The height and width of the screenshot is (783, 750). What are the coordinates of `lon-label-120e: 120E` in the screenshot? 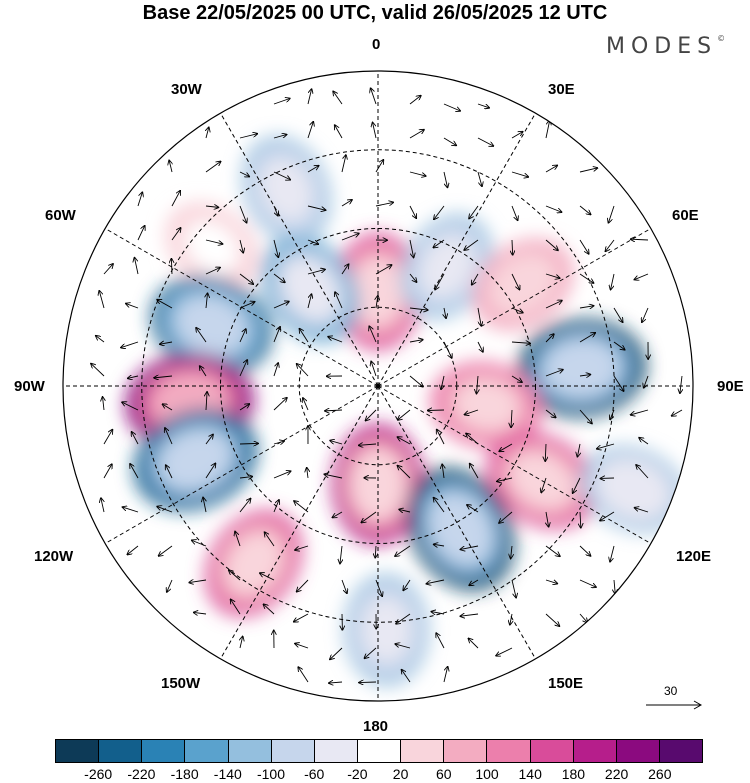 It's located at (694, 556).